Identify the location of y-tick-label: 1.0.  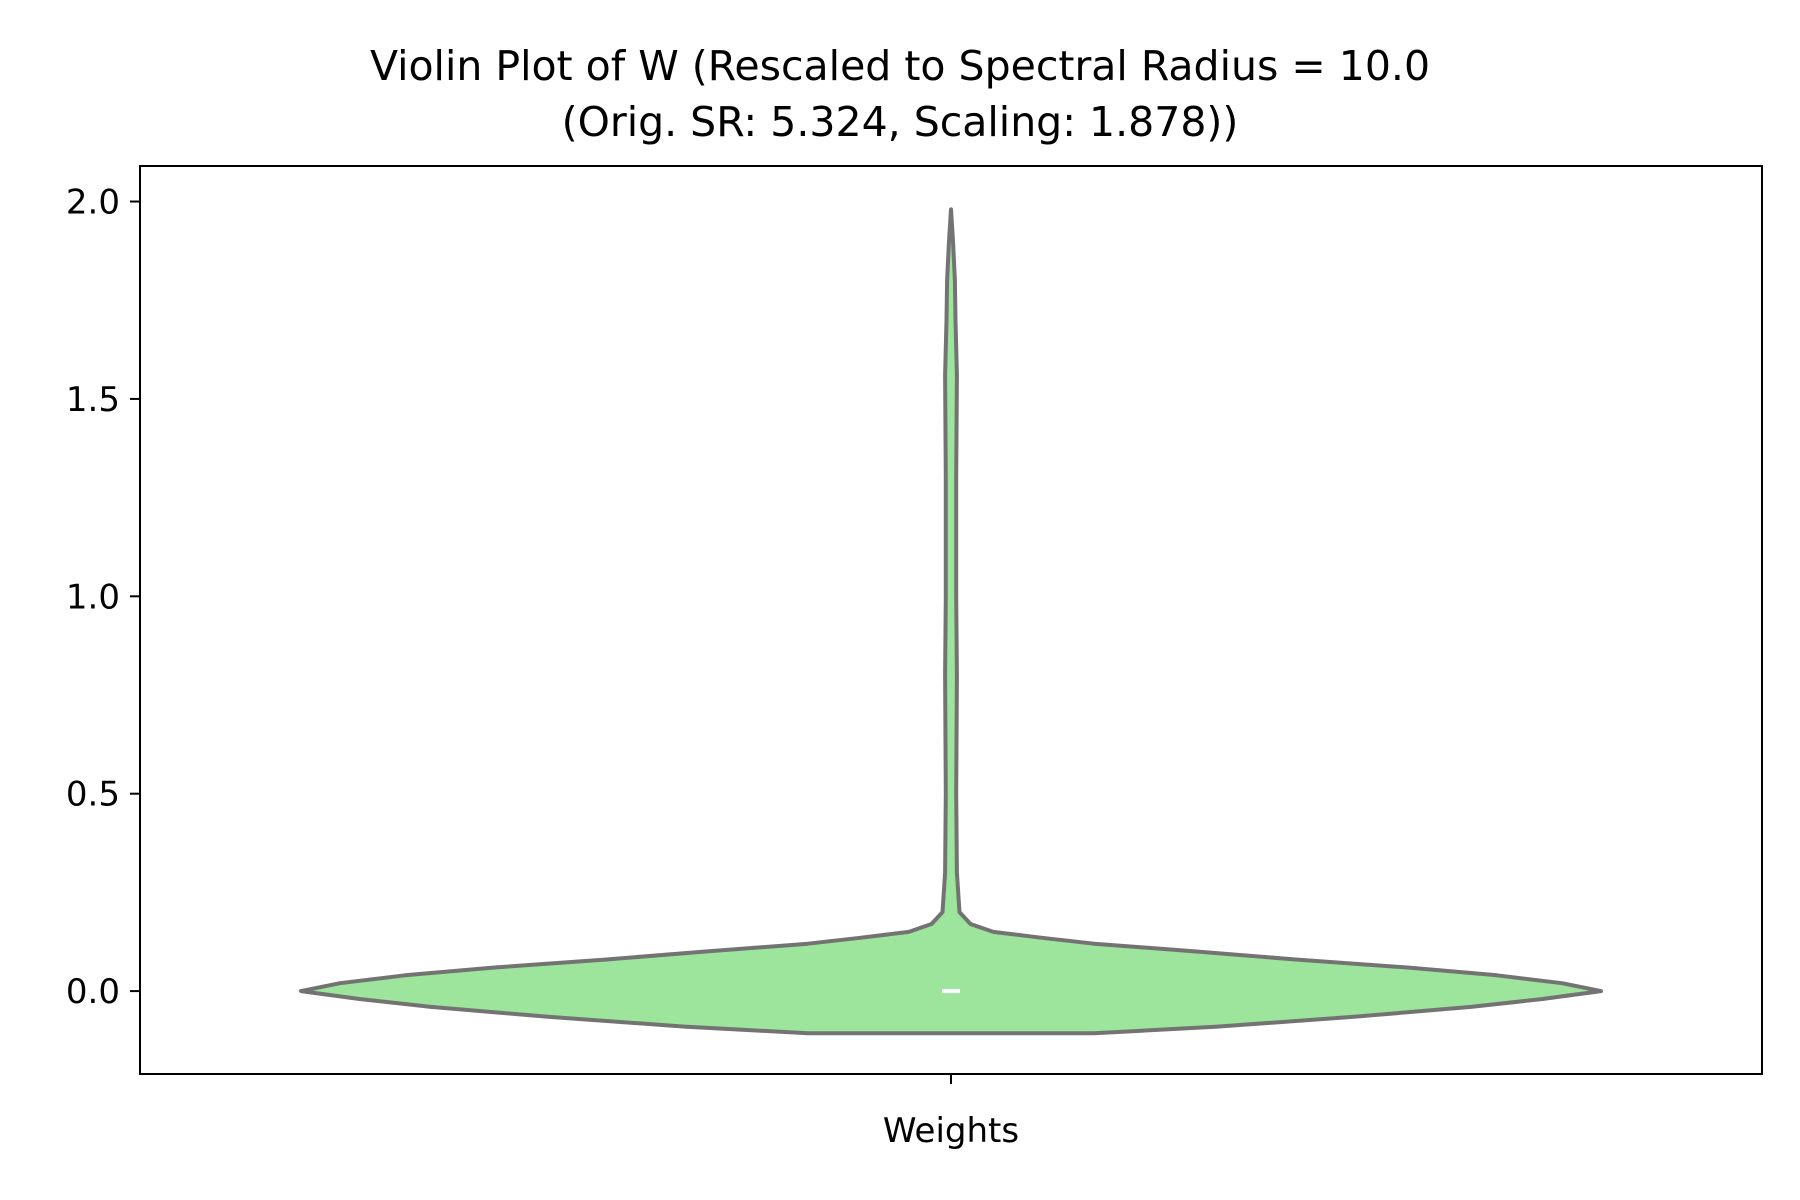
(93, 597).